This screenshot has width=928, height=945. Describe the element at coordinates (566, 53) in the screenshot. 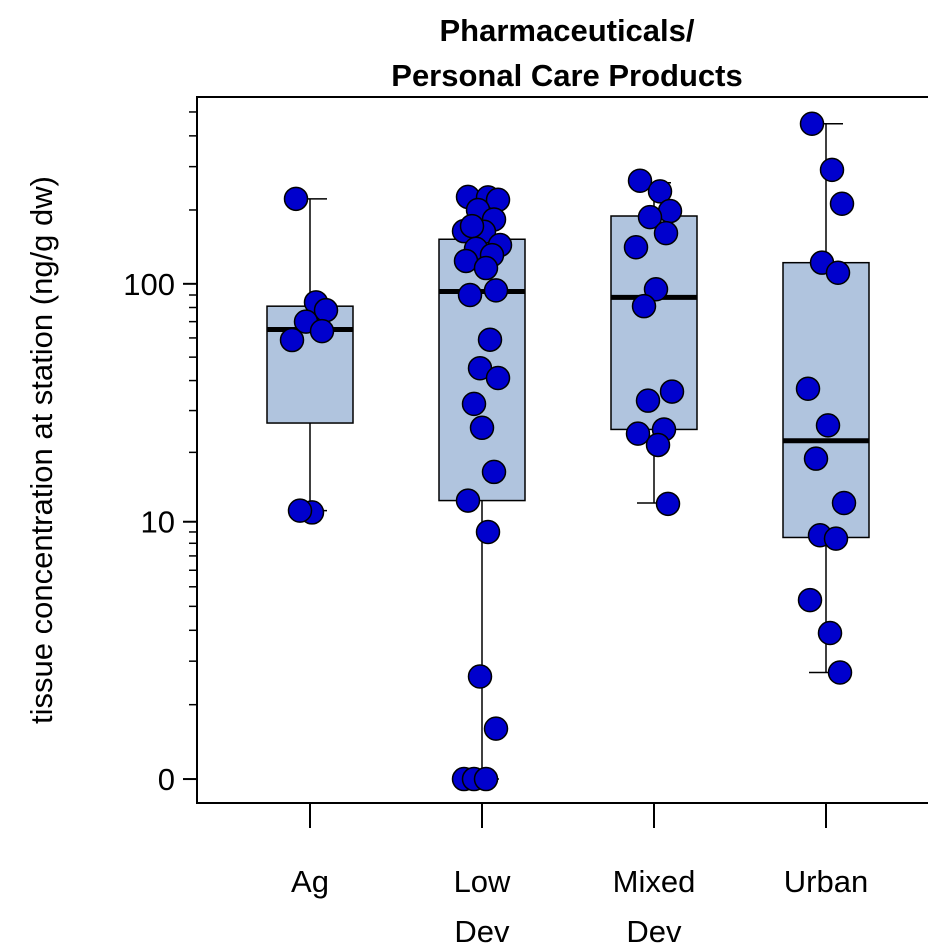

I see `chart-title: Pharmaceuticals/Personal Care Products` at that location.